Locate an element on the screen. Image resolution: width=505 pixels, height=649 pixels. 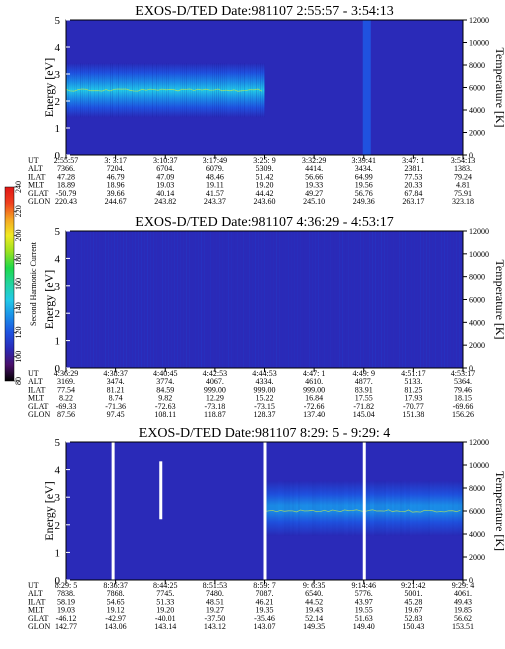
table-cell: 16.84 is located at coordinates (314, 398).